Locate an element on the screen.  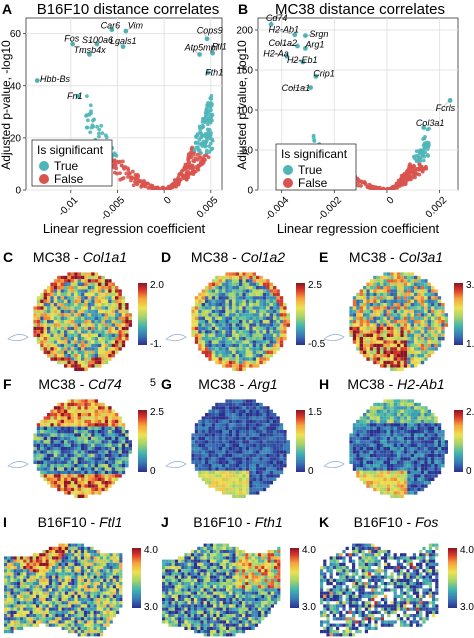
non-significant-point is located at coordinates (121, 165).